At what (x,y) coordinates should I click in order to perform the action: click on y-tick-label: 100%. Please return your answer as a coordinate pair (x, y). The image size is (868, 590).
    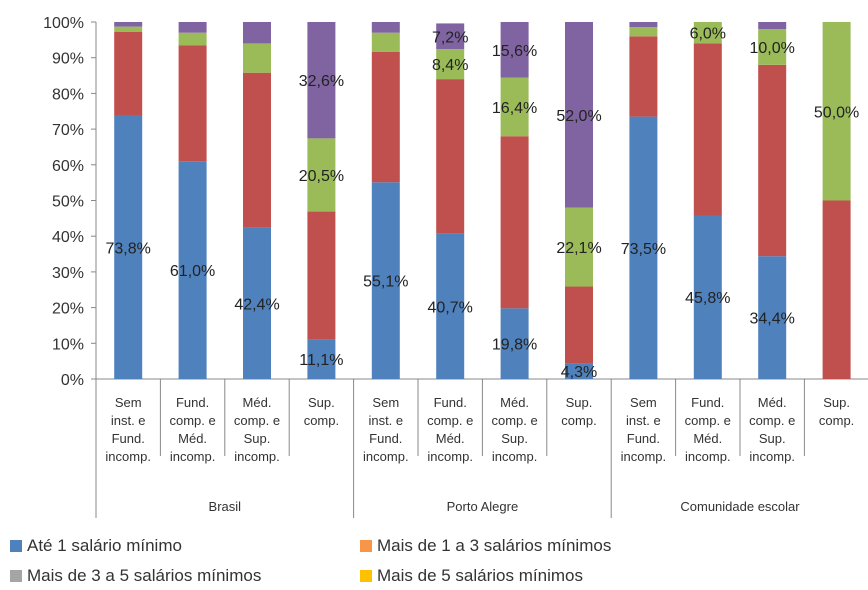
    Looking at the image, I should click on (63, 23).